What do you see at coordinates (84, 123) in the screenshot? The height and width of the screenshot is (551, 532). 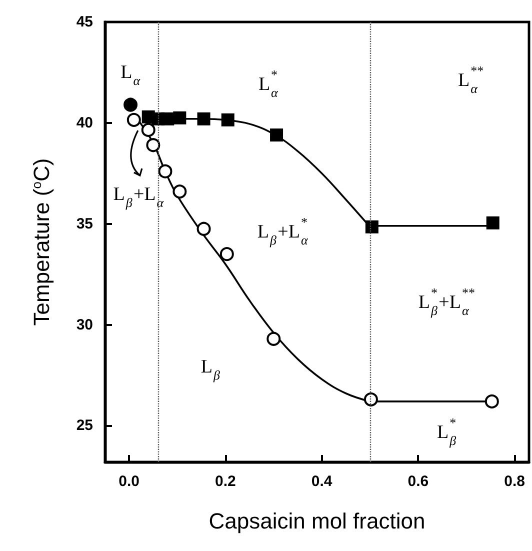 I see `y-tick-label: 40` at bounding box center [84, 123].